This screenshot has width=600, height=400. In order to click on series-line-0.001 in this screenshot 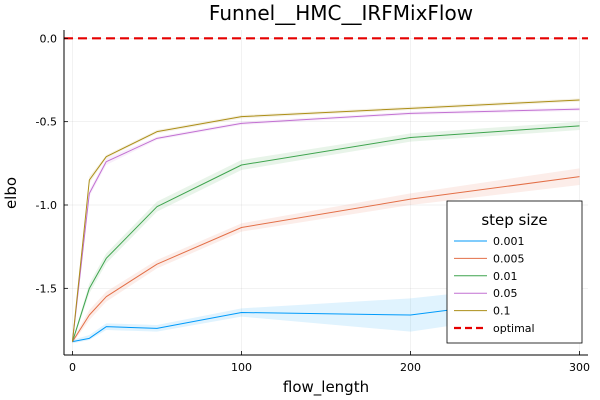, I will do `click(326, 317)`.